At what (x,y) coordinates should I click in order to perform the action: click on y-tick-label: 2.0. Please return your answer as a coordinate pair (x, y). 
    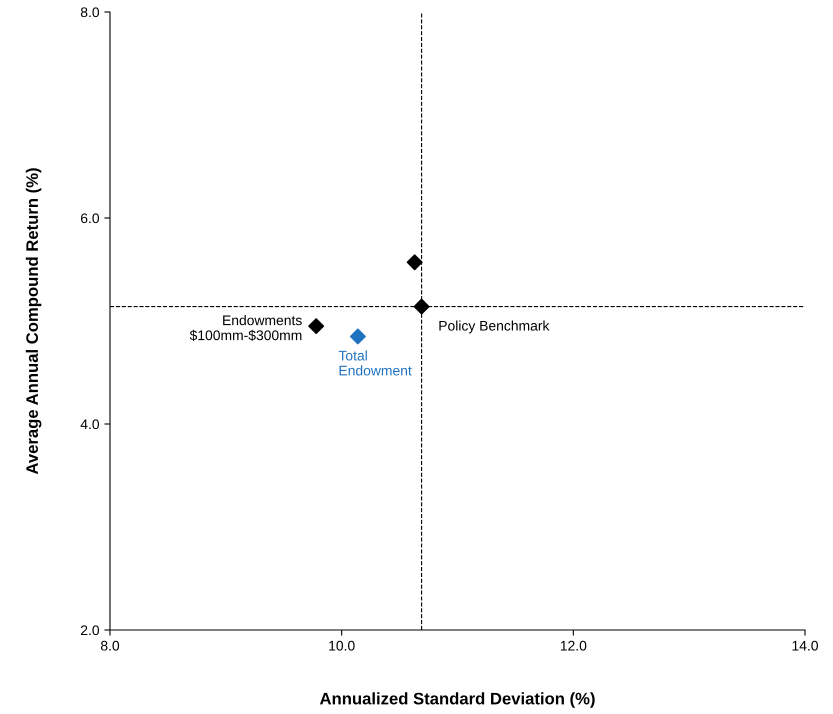
    Looking at the image, I should click on (90, 630).